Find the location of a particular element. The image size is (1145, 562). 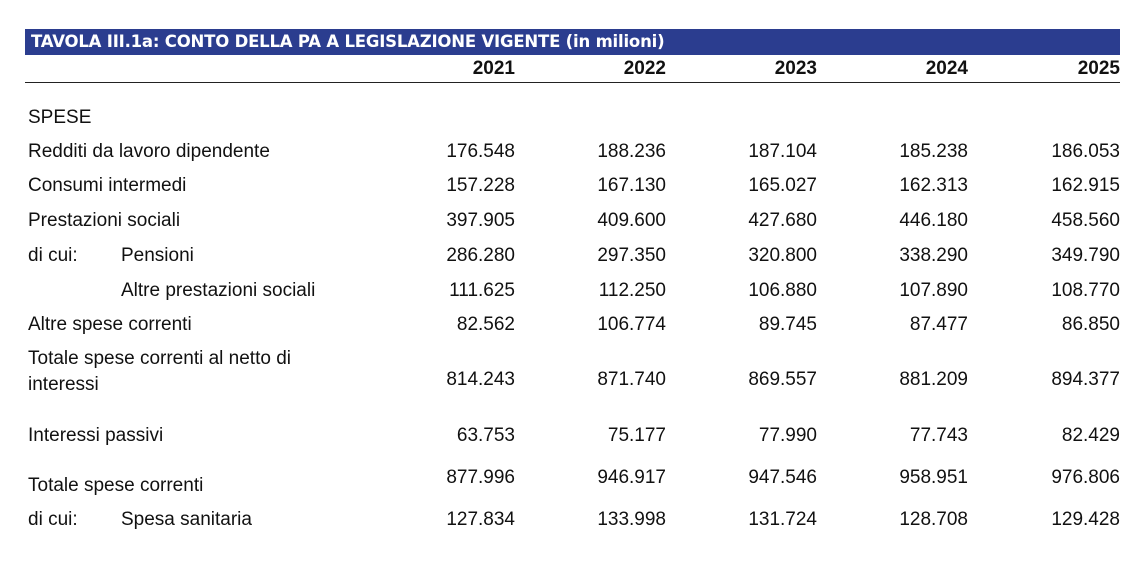

cell-value: 165.027 is located at coordinates (782, 185).